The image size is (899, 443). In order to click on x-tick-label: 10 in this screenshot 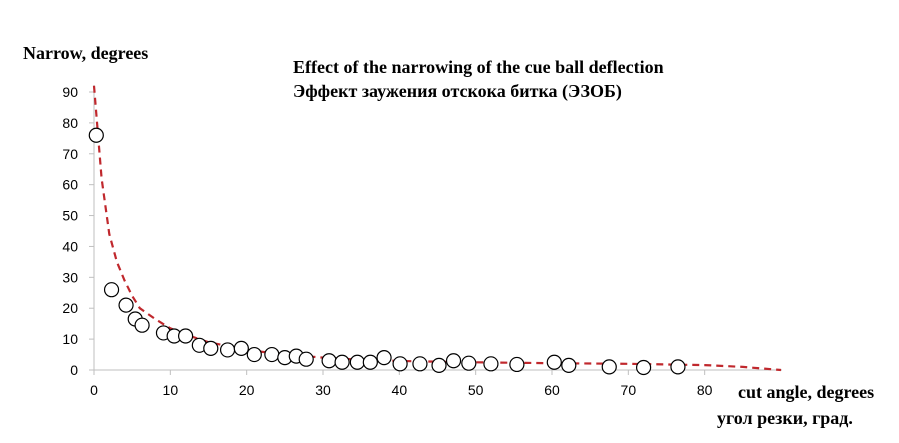, I will do `click(171, 390)`.